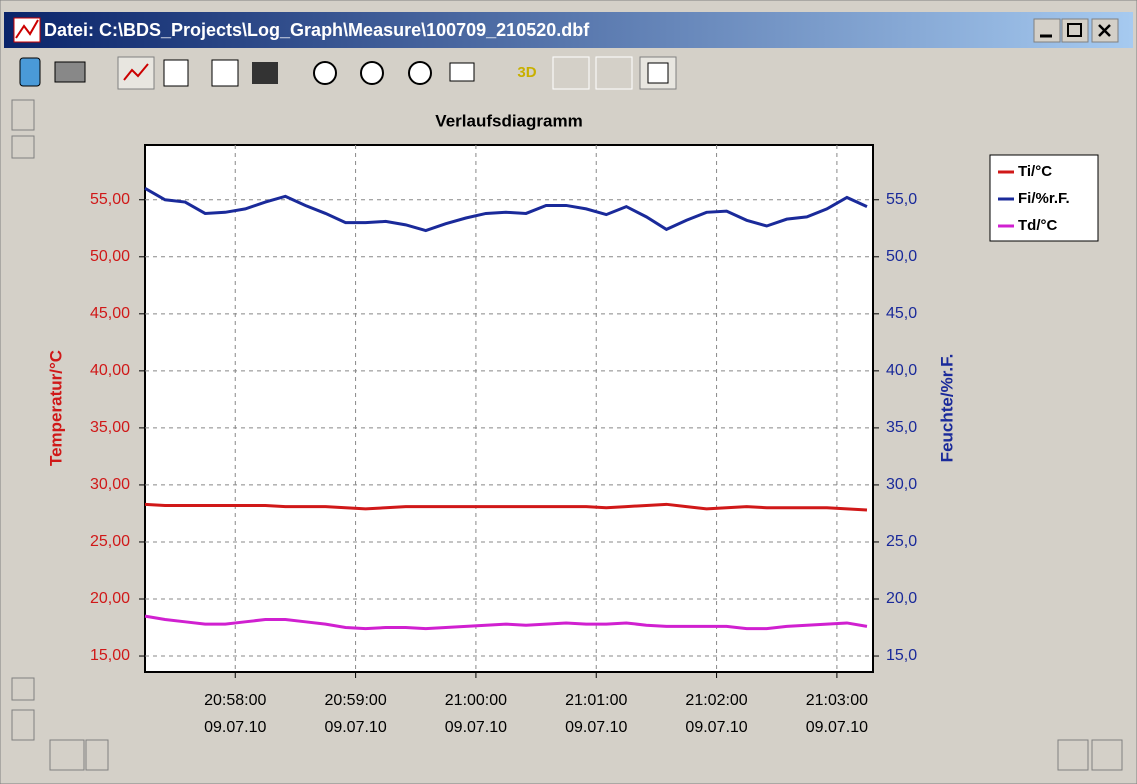 This screenshot has width=1137, height=784. Describe the element at coordinates (1107, 755) in the screenshot. I see `scroll-right` at that location.